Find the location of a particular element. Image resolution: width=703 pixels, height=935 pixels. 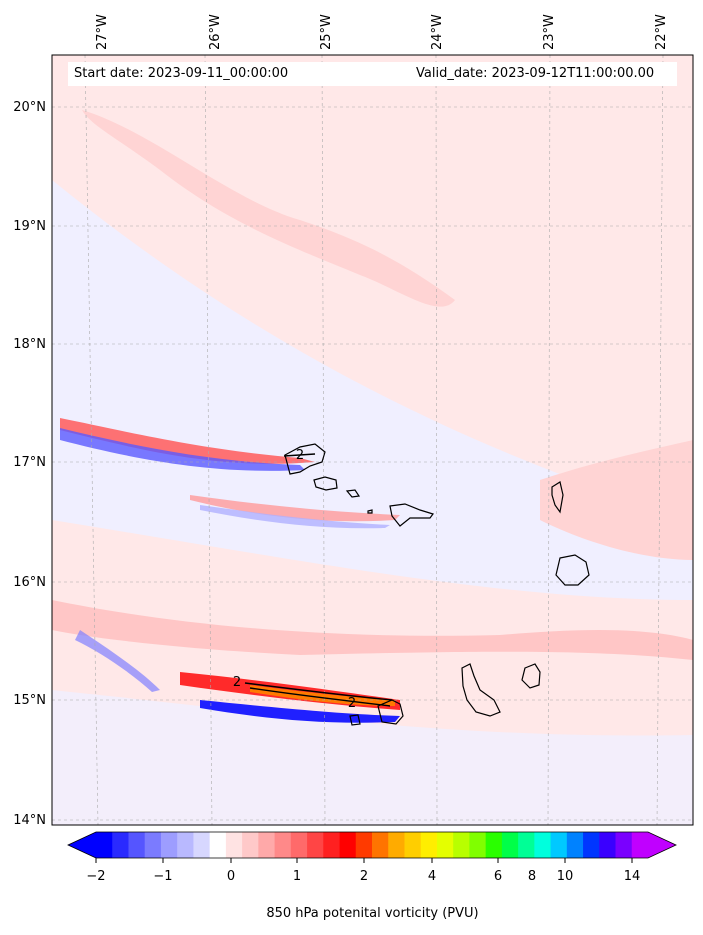

colorbar-ticks is located at coordinates (364, 860).